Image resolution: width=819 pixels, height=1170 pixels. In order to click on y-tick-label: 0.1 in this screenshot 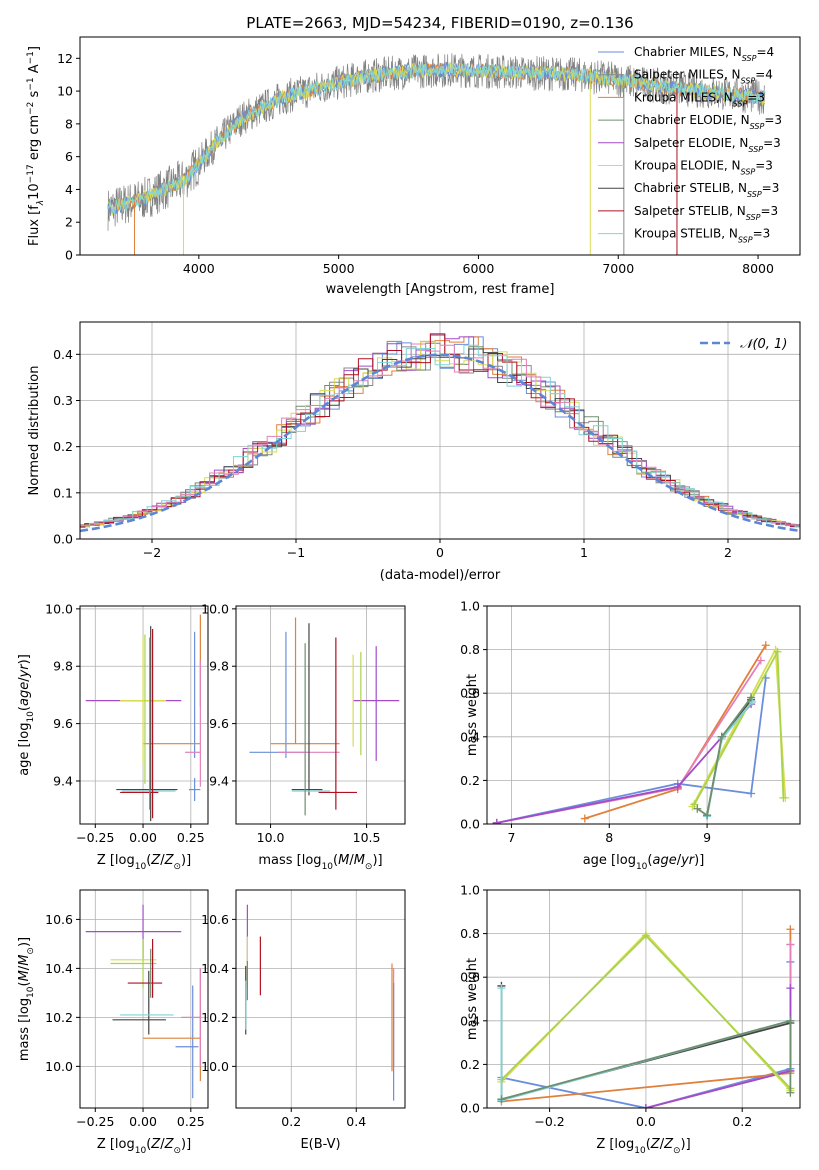, I will do `click(63, 492)`.